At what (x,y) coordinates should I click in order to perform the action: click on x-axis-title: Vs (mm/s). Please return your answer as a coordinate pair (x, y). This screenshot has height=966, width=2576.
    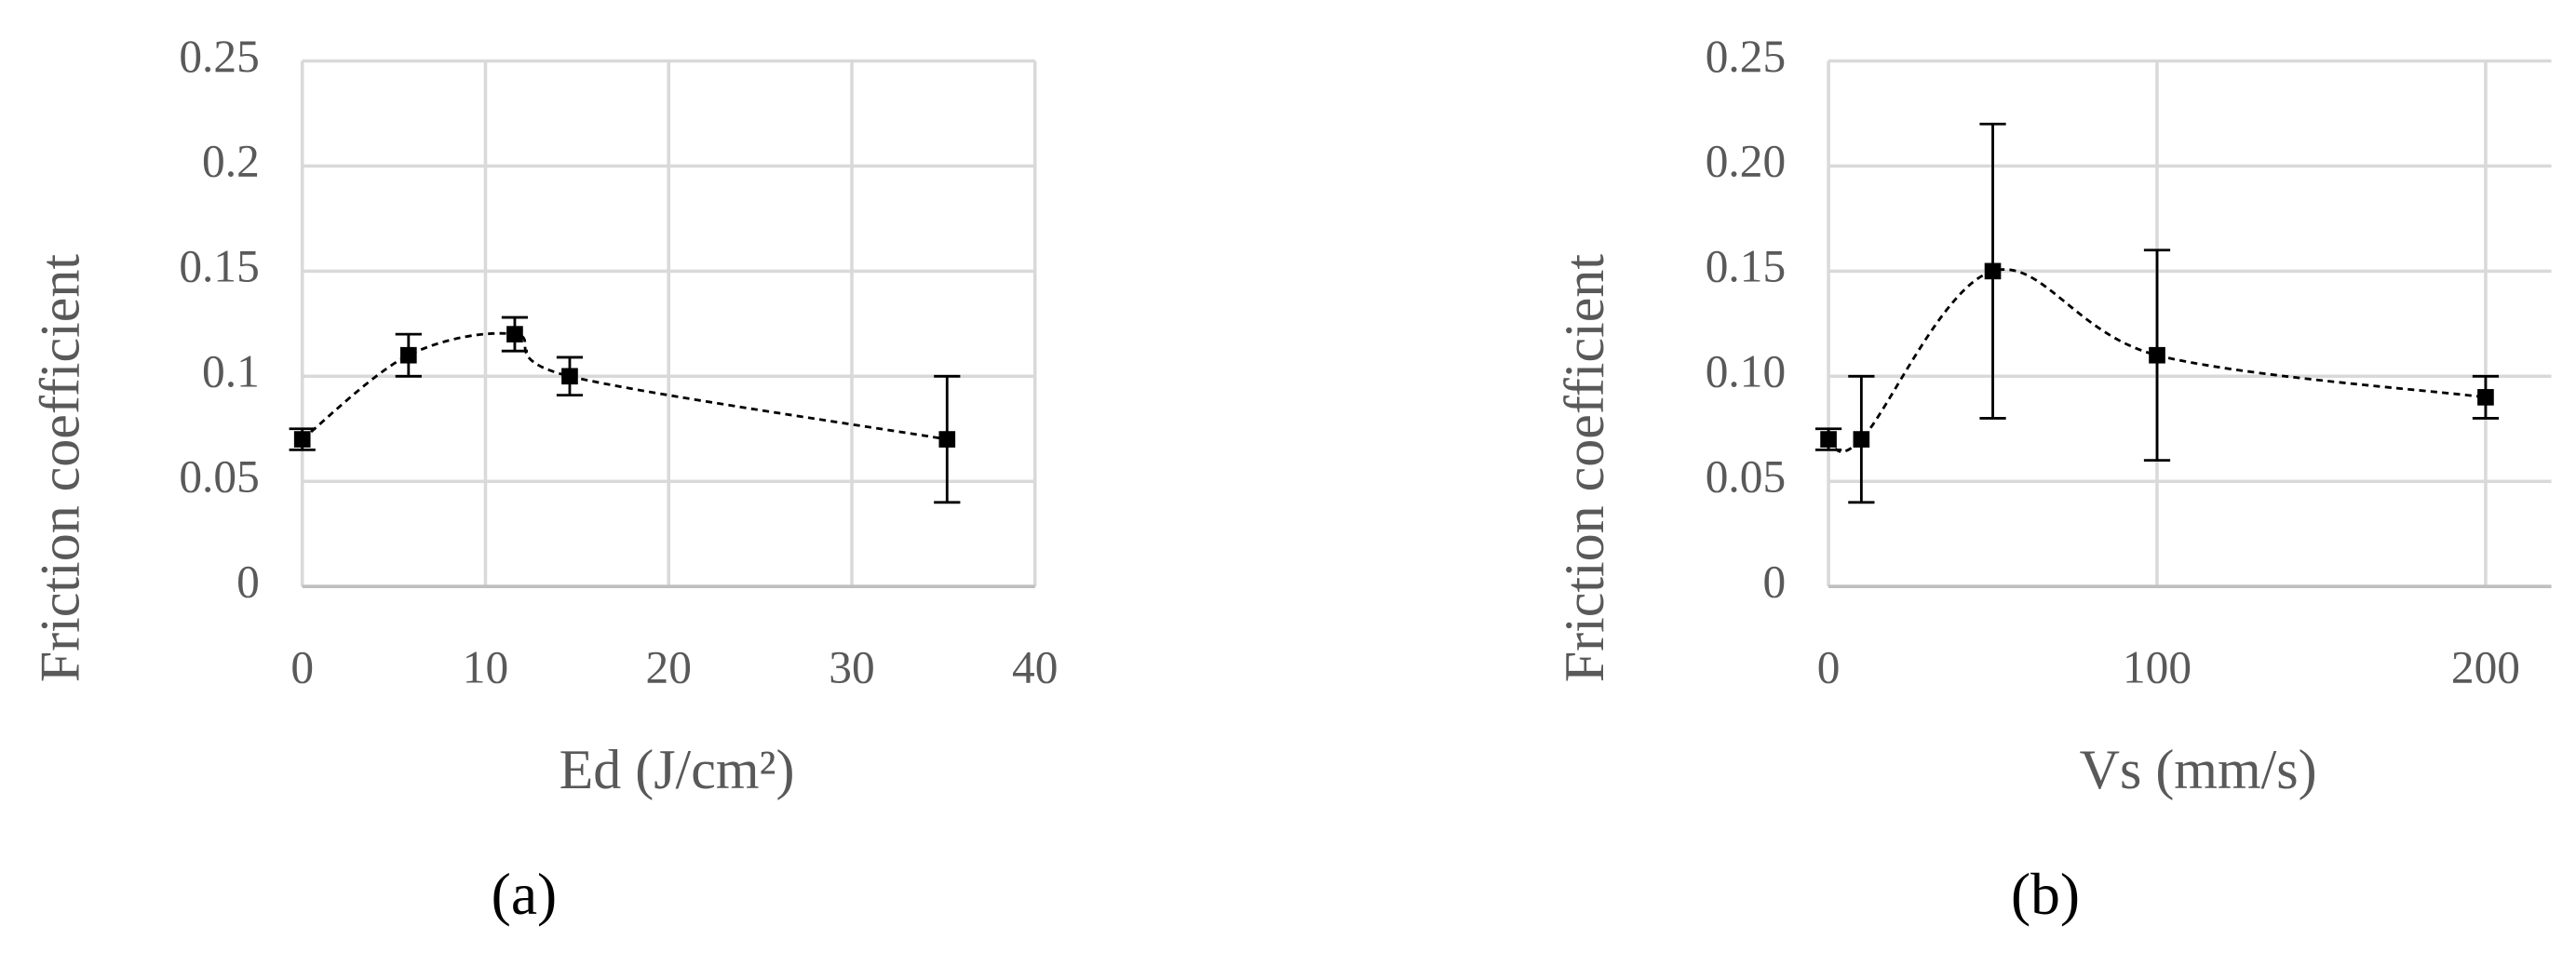
    Looking at the image, I should click on (2198, 769).